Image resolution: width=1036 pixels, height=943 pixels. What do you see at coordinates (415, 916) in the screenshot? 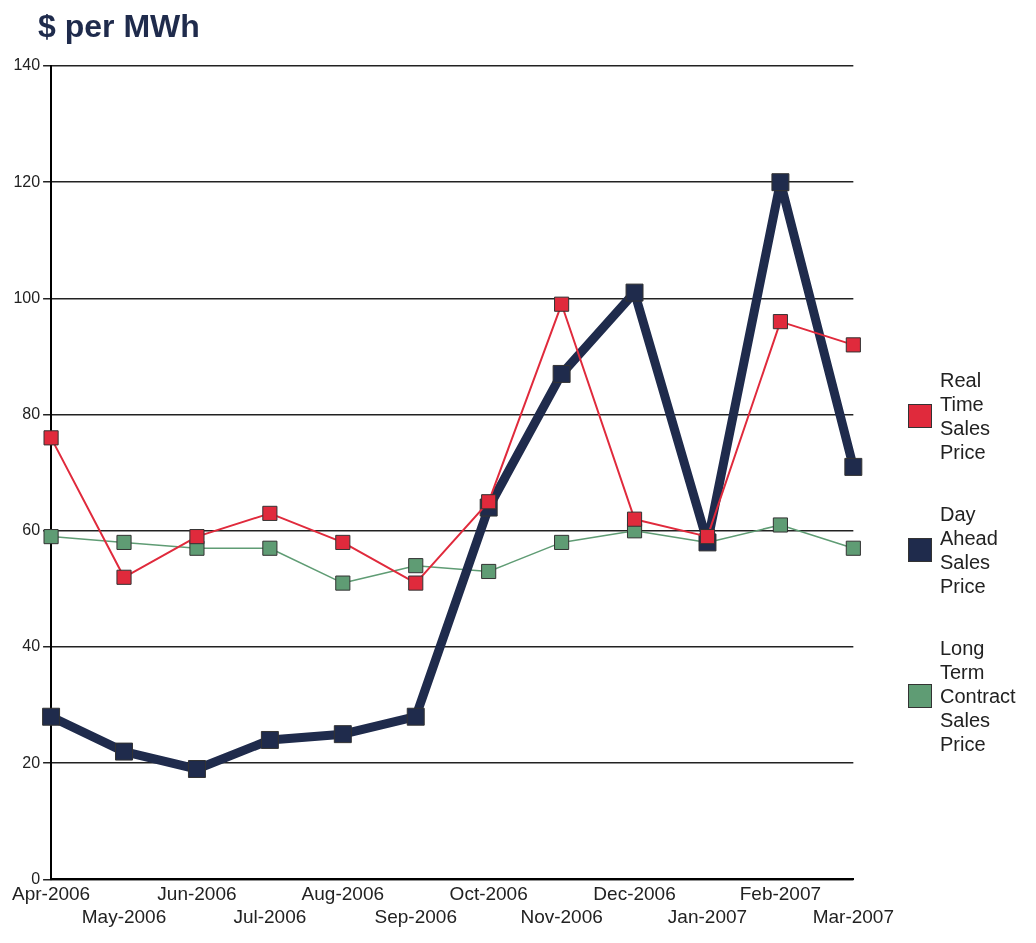
I see `x-tick-label: Sep-2006` at bounding box center [415, 916].